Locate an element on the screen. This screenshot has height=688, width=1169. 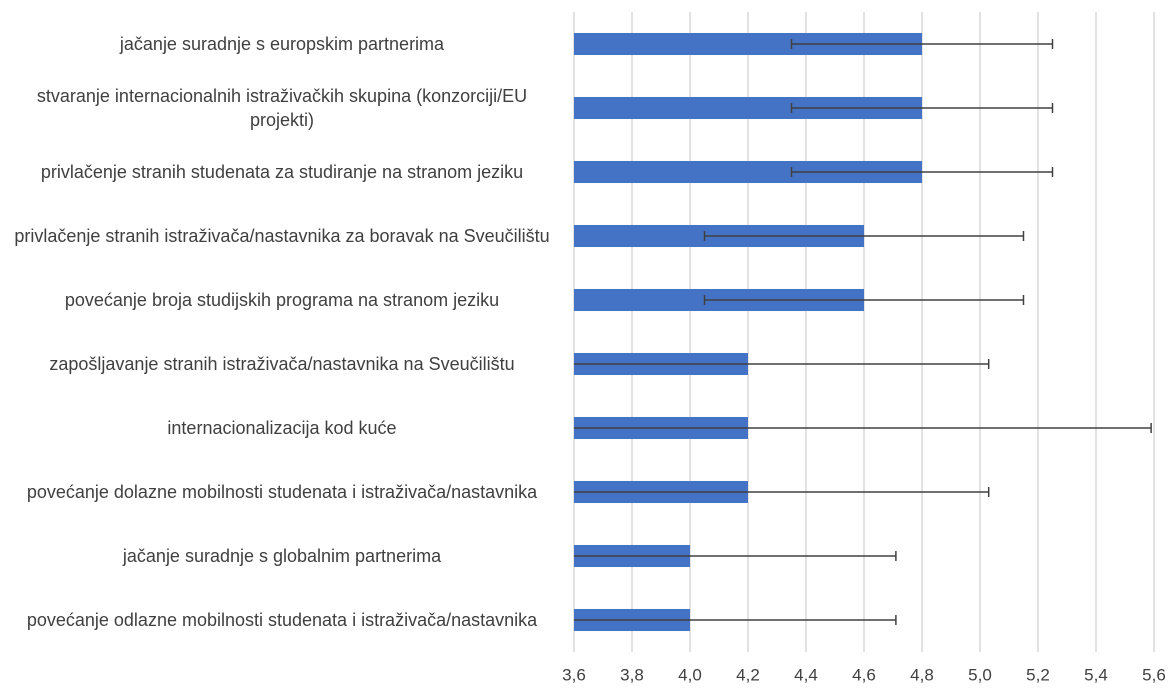
x-tick-label: 5,2 is located at coordinates (1038, 674).